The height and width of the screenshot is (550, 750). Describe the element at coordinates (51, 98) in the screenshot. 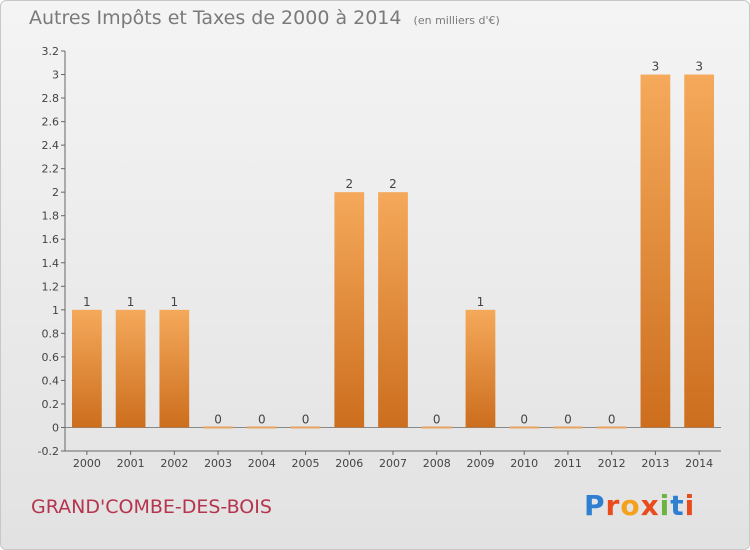

I see `y-tick-label: 2.8` at that location.